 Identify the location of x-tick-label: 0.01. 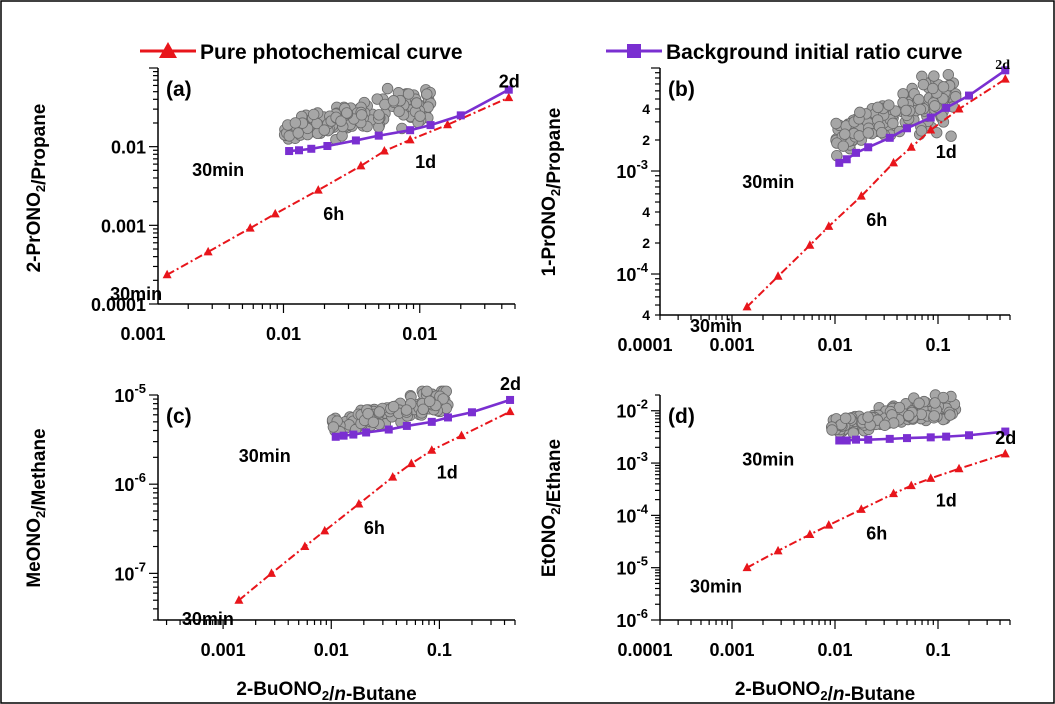
(283, 334).